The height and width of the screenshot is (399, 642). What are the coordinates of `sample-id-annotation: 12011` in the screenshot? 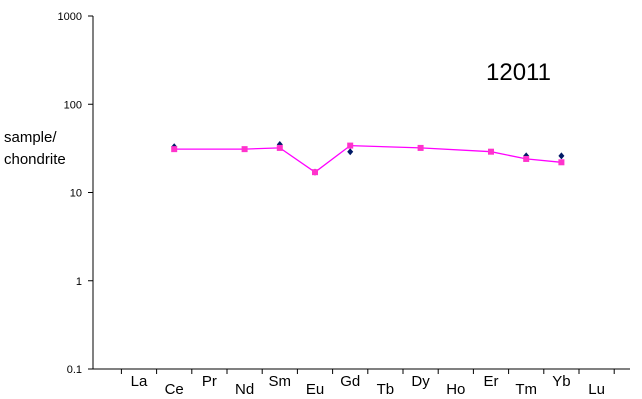 It's located at (518, 72).